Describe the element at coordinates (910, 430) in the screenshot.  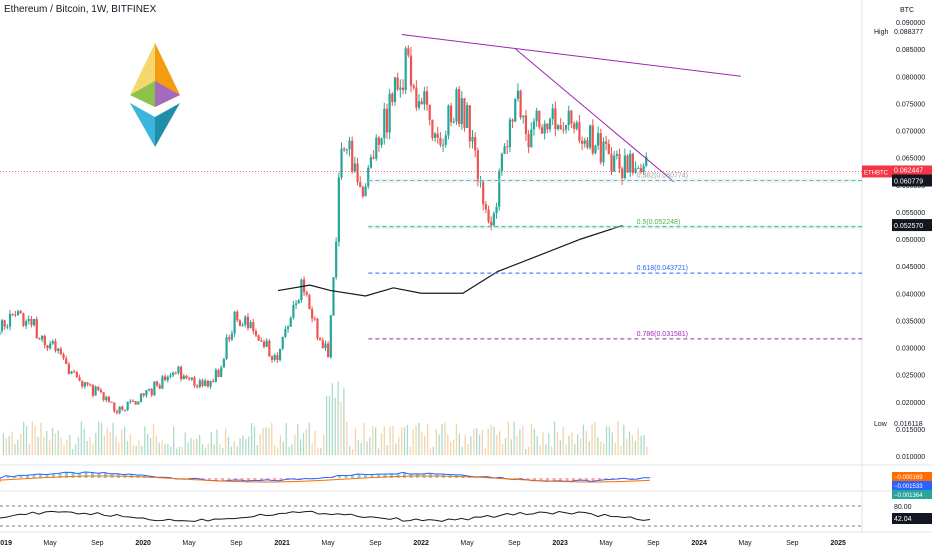
I see `y-tick-label: 0.015000` at that location.